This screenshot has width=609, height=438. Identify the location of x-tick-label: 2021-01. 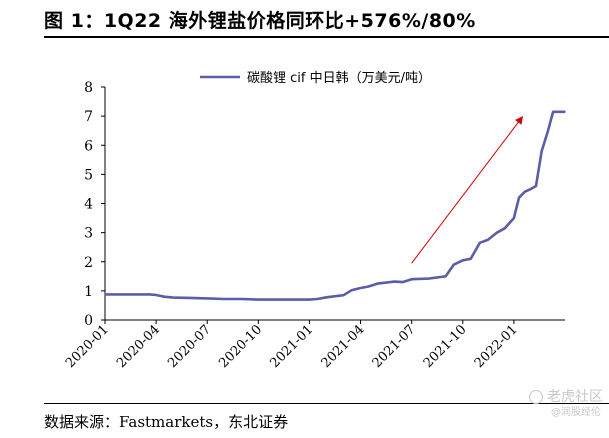
(291, 346).